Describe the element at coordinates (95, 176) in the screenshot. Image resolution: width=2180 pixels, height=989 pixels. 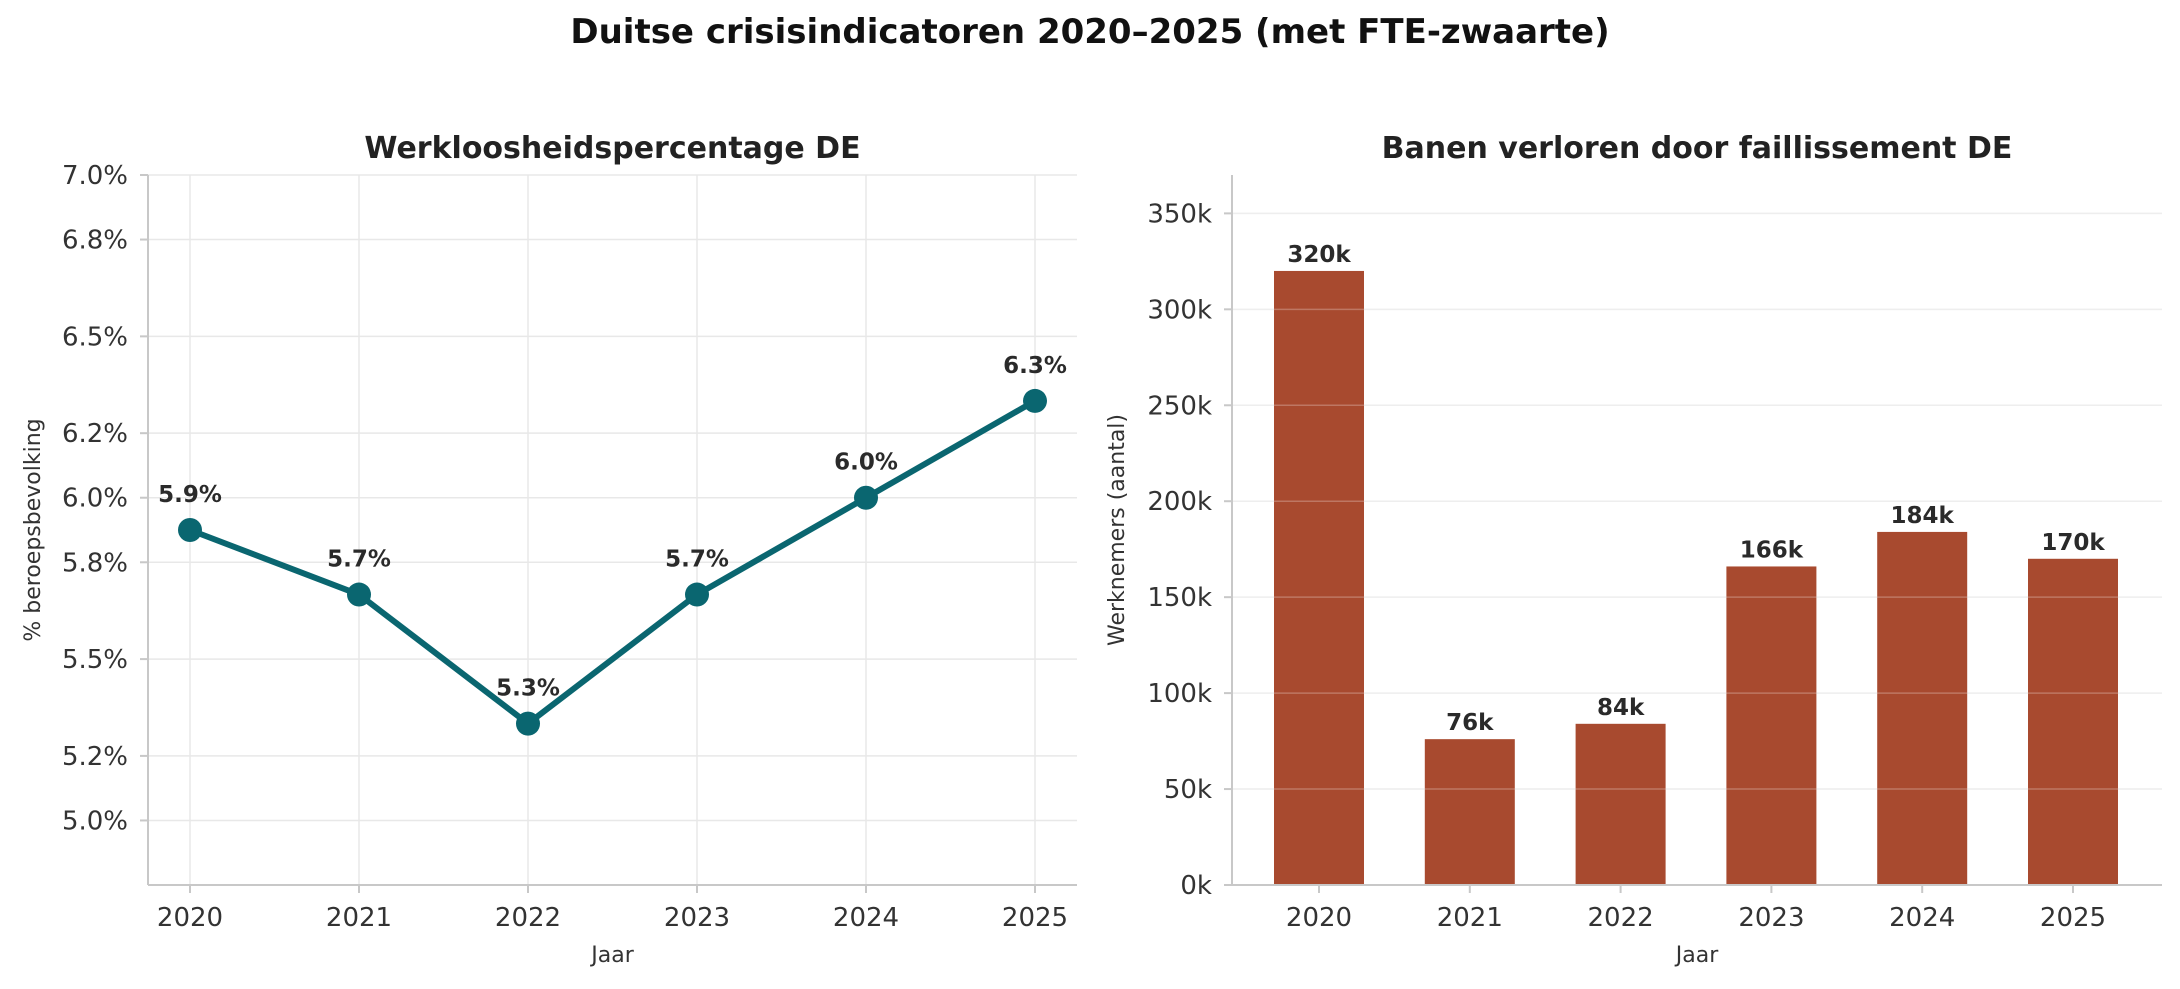
I see `line-chart-ytick-label: 7.0%` at that location.